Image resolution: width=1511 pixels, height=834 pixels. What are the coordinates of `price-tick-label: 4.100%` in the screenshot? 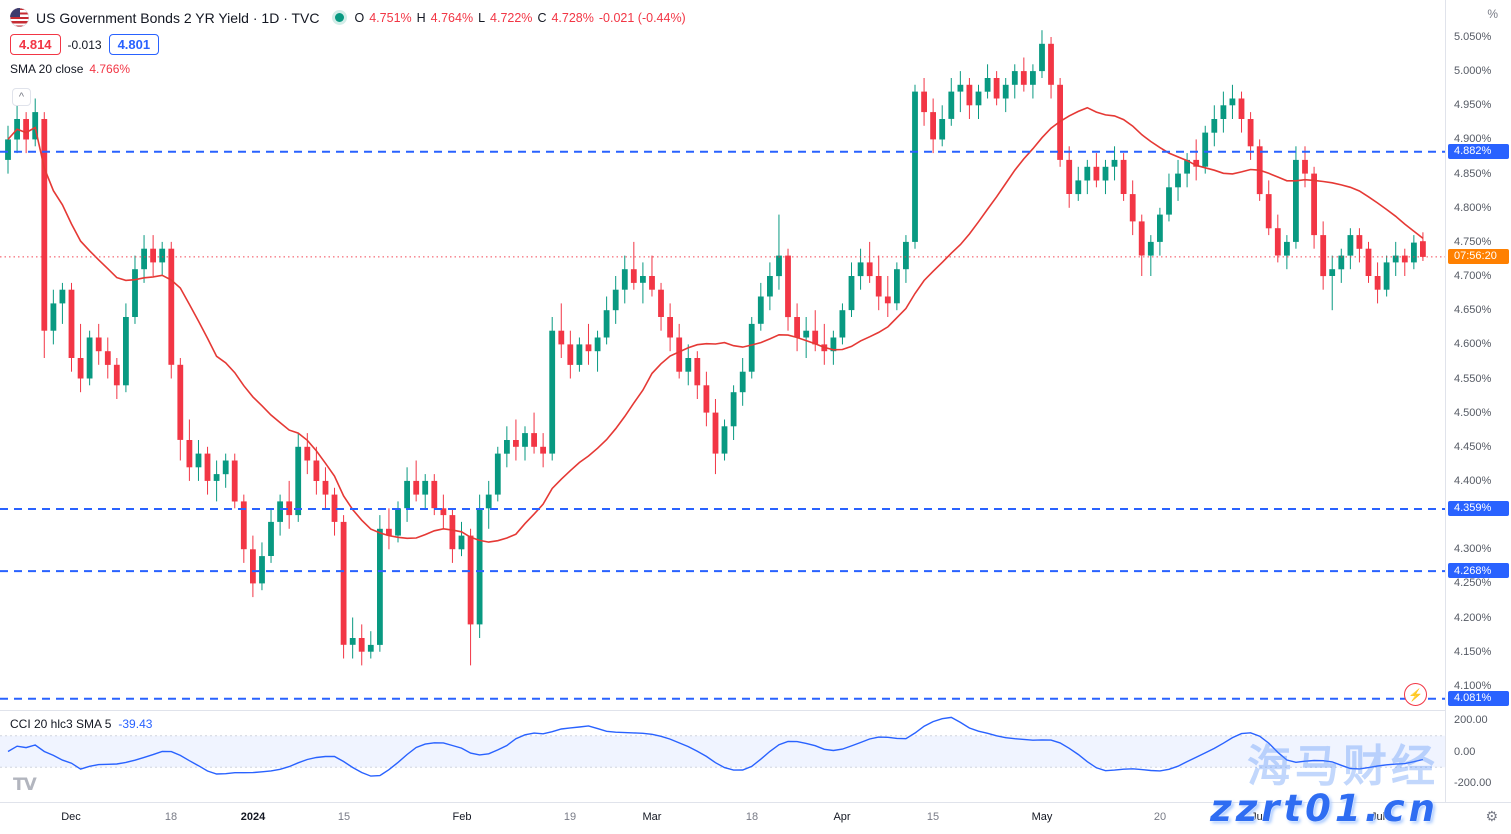 It's located at (1473, 685).